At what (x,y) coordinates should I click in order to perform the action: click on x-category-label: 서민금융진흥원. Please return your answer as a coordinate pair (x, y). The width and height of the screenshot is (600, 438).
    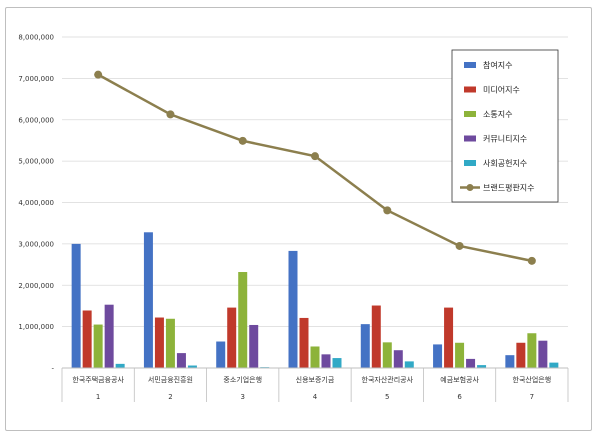
    Looking at the image, I should click on (170, 379).